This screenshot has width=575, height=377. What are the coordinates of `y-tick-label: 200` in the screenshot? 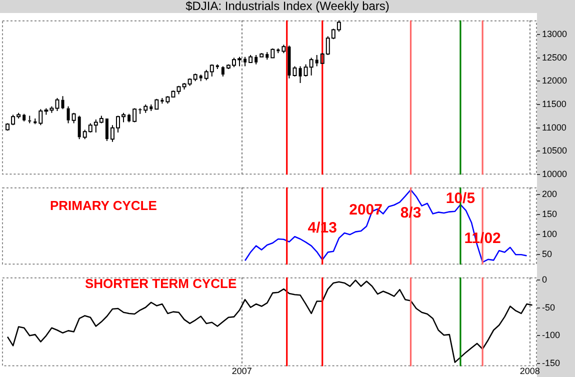 It's located at (550, 194).